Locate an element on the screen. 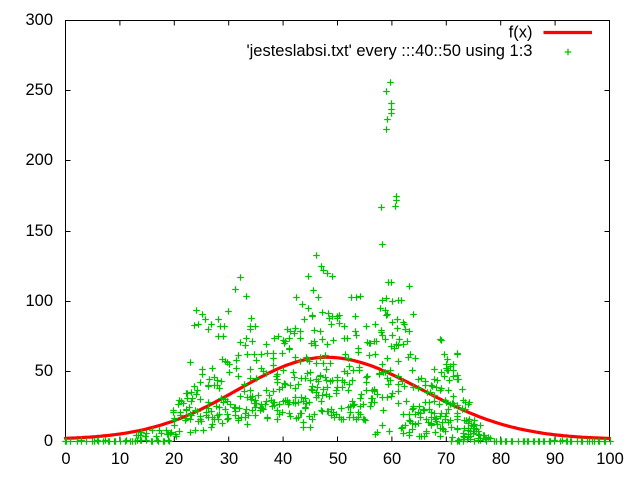  svg-text: 250 is located at coordinates (39, 90).